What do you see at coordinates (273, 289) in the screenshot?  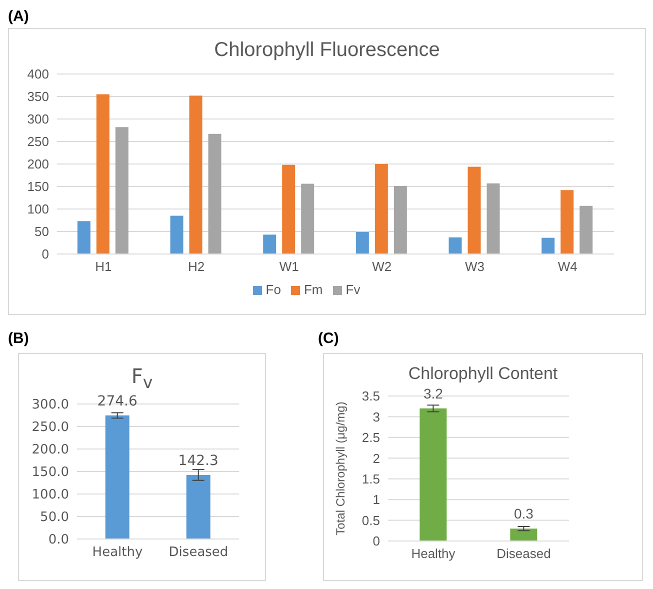 I see `legend-label: Fo` at bounding box center [273, 289].